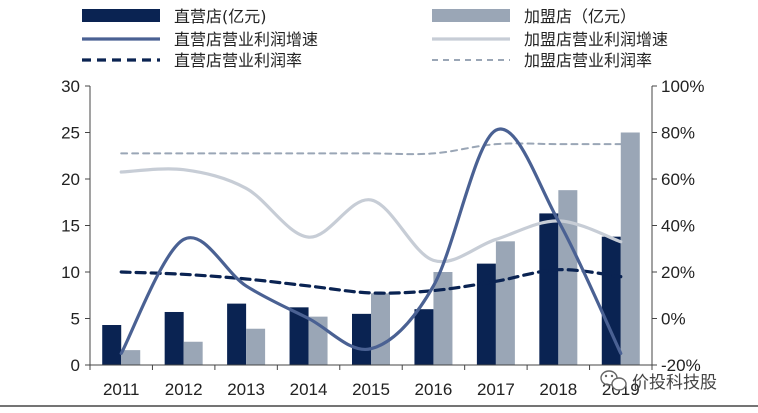  I want to click on left-tick-label-10: 10, so click(70, 272).